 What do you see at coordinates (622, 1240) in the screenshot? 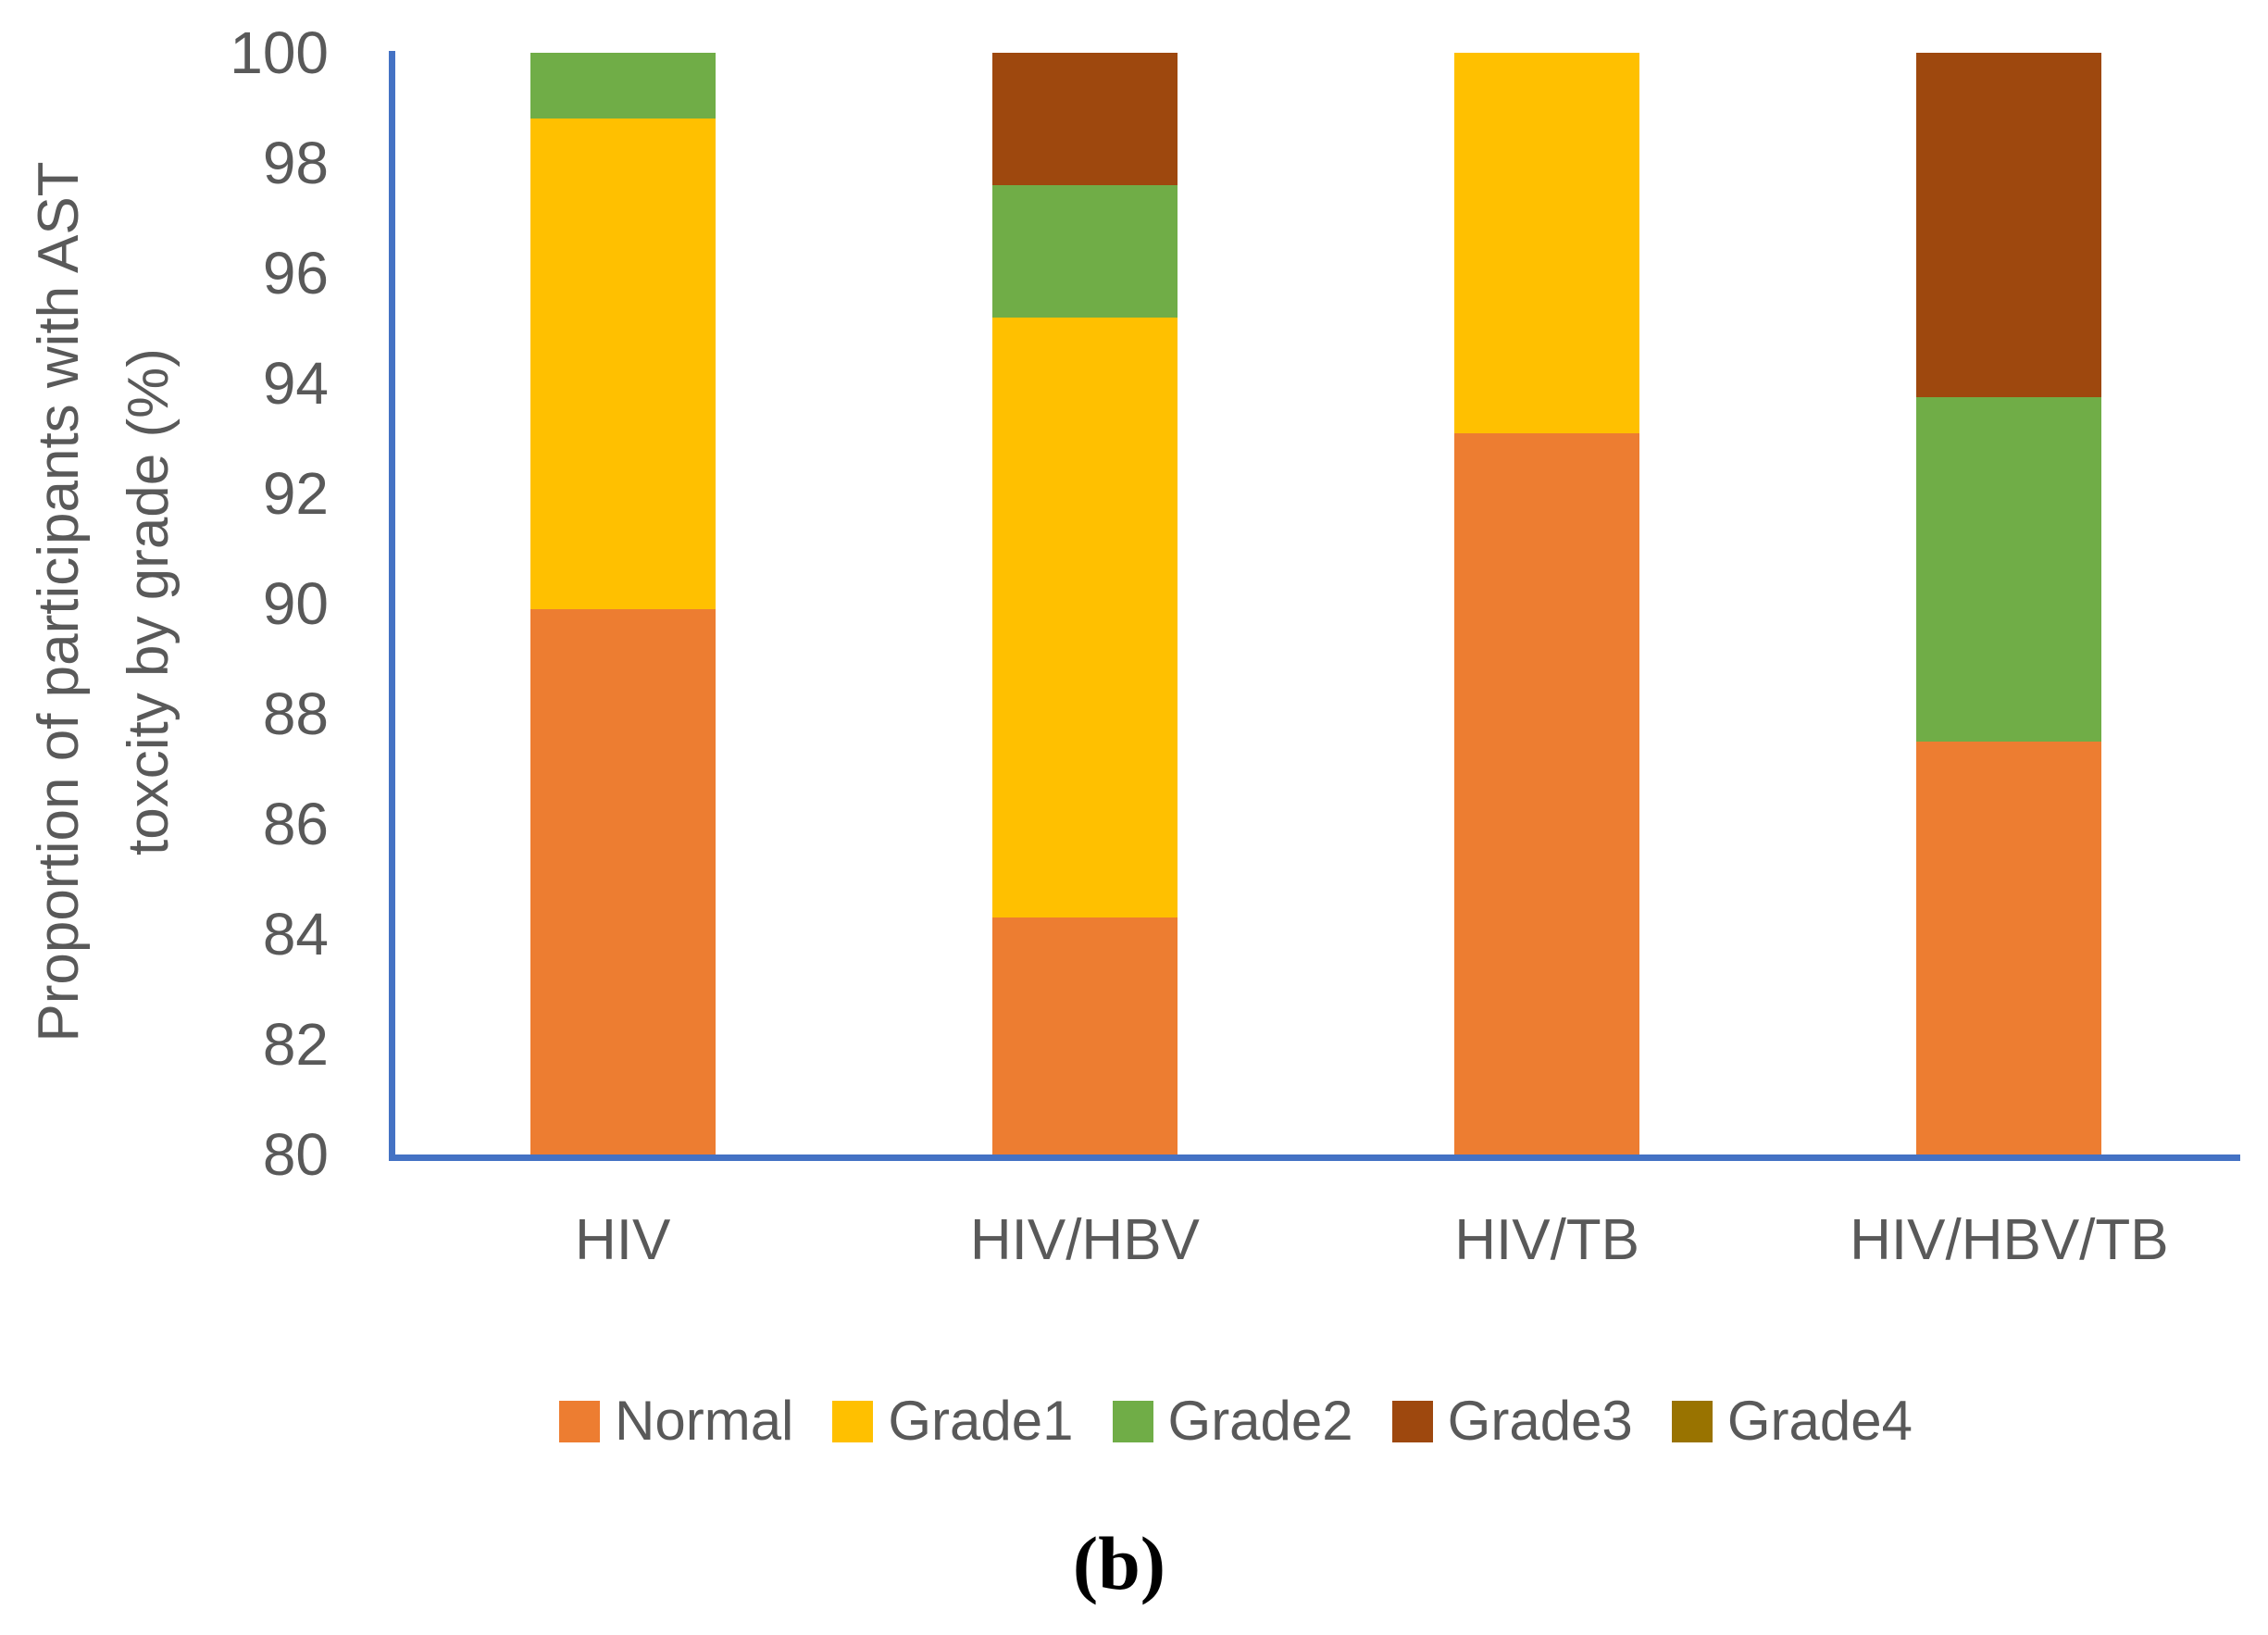
I see `x-axis-label-HIV: HIV` at bounding box center [622, 1240].